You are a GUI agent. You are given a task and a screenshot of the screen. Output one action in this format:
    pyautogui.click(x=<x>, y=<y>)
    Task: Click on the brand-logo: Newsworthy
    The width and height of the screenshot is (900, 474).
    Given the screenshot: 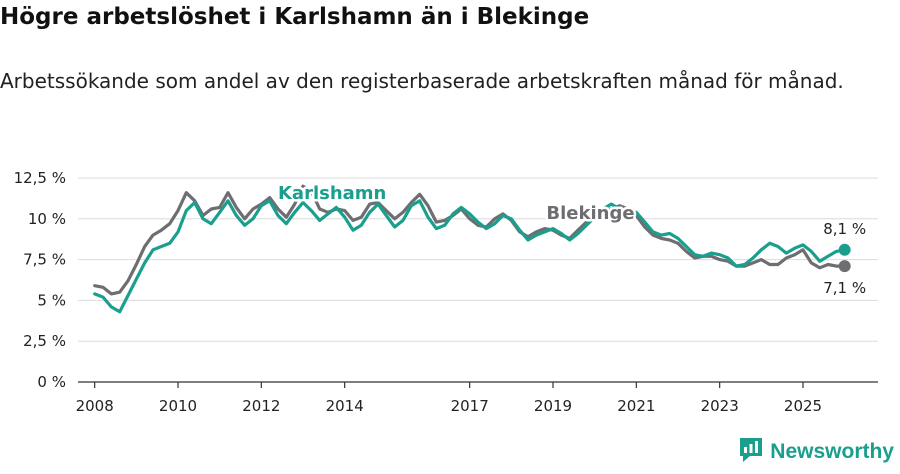 What is the action you would take?
    pyautogui.click(x=816, y=452)
    